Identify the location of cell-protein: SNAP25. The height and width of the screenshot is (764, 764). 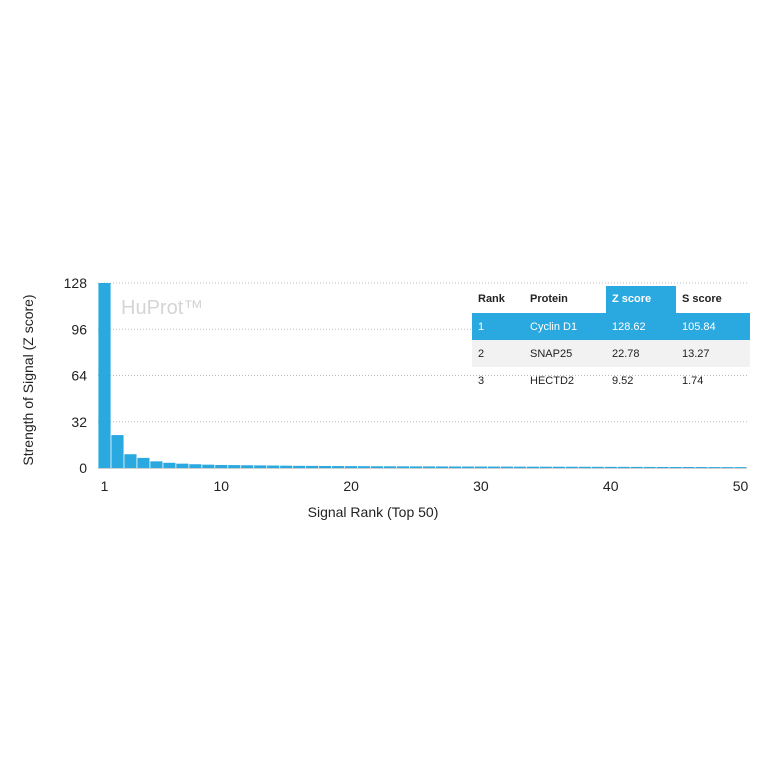
(551, 353).